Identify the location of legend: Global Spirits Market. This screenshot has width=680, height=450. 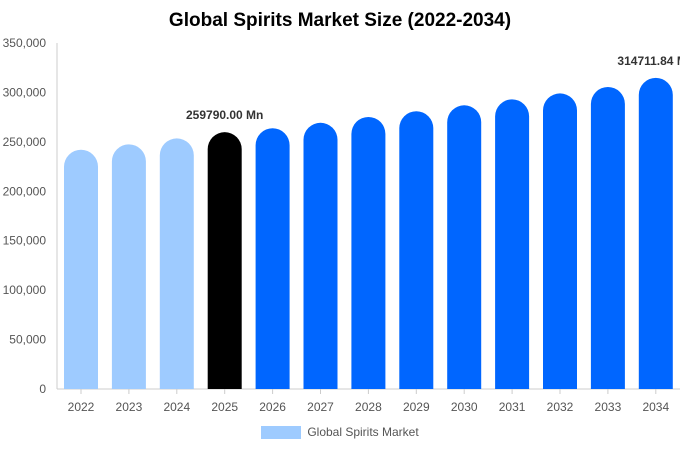
(340, 432).